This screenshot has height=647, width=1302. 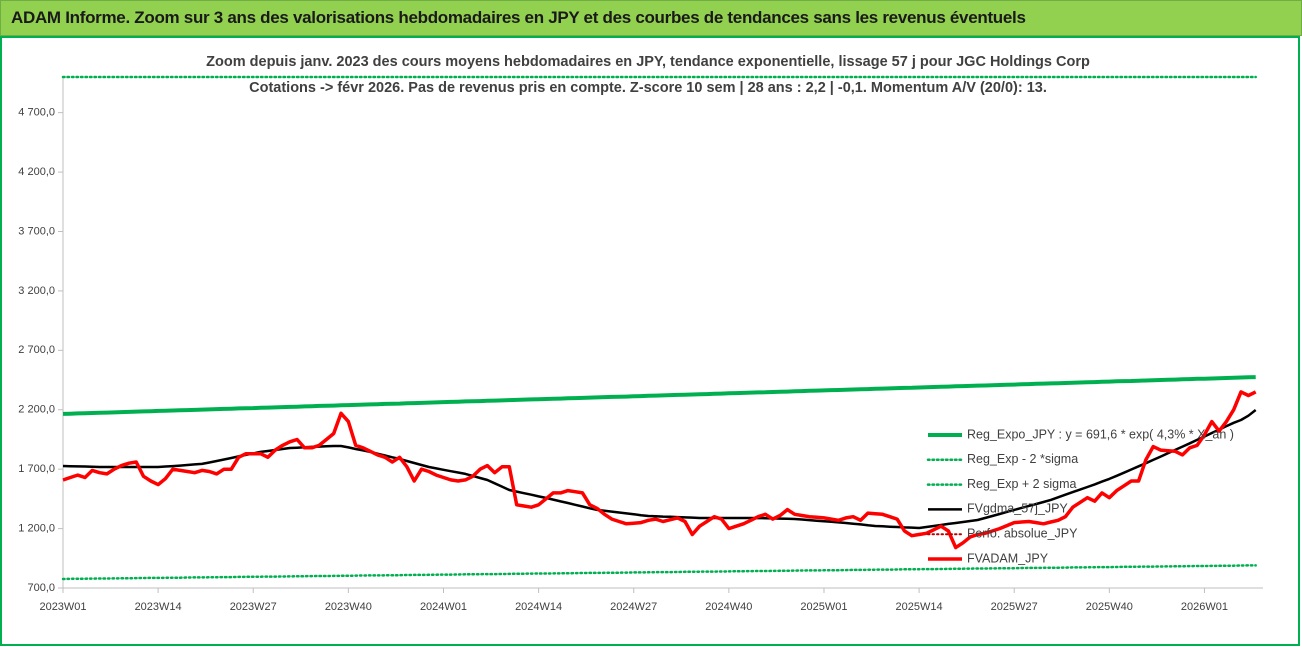 I want to click on y-tick-label: 3 200,0, so click(x=36, y=291).